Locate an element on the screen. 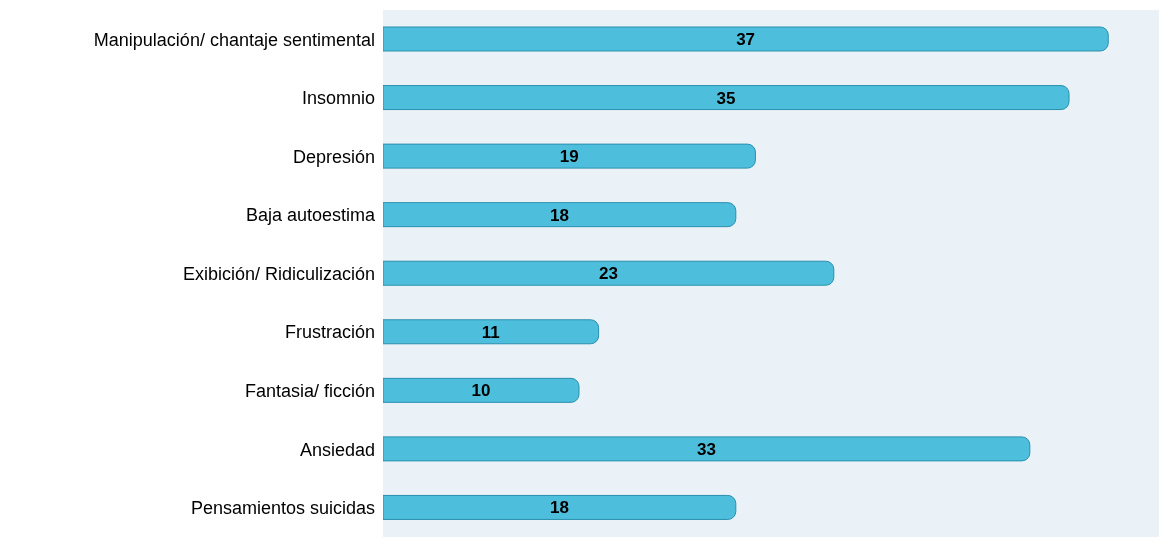 This screenshot has height=547, width=1171. y-tick-label: Insomnio is located at coordinates (338, 98).